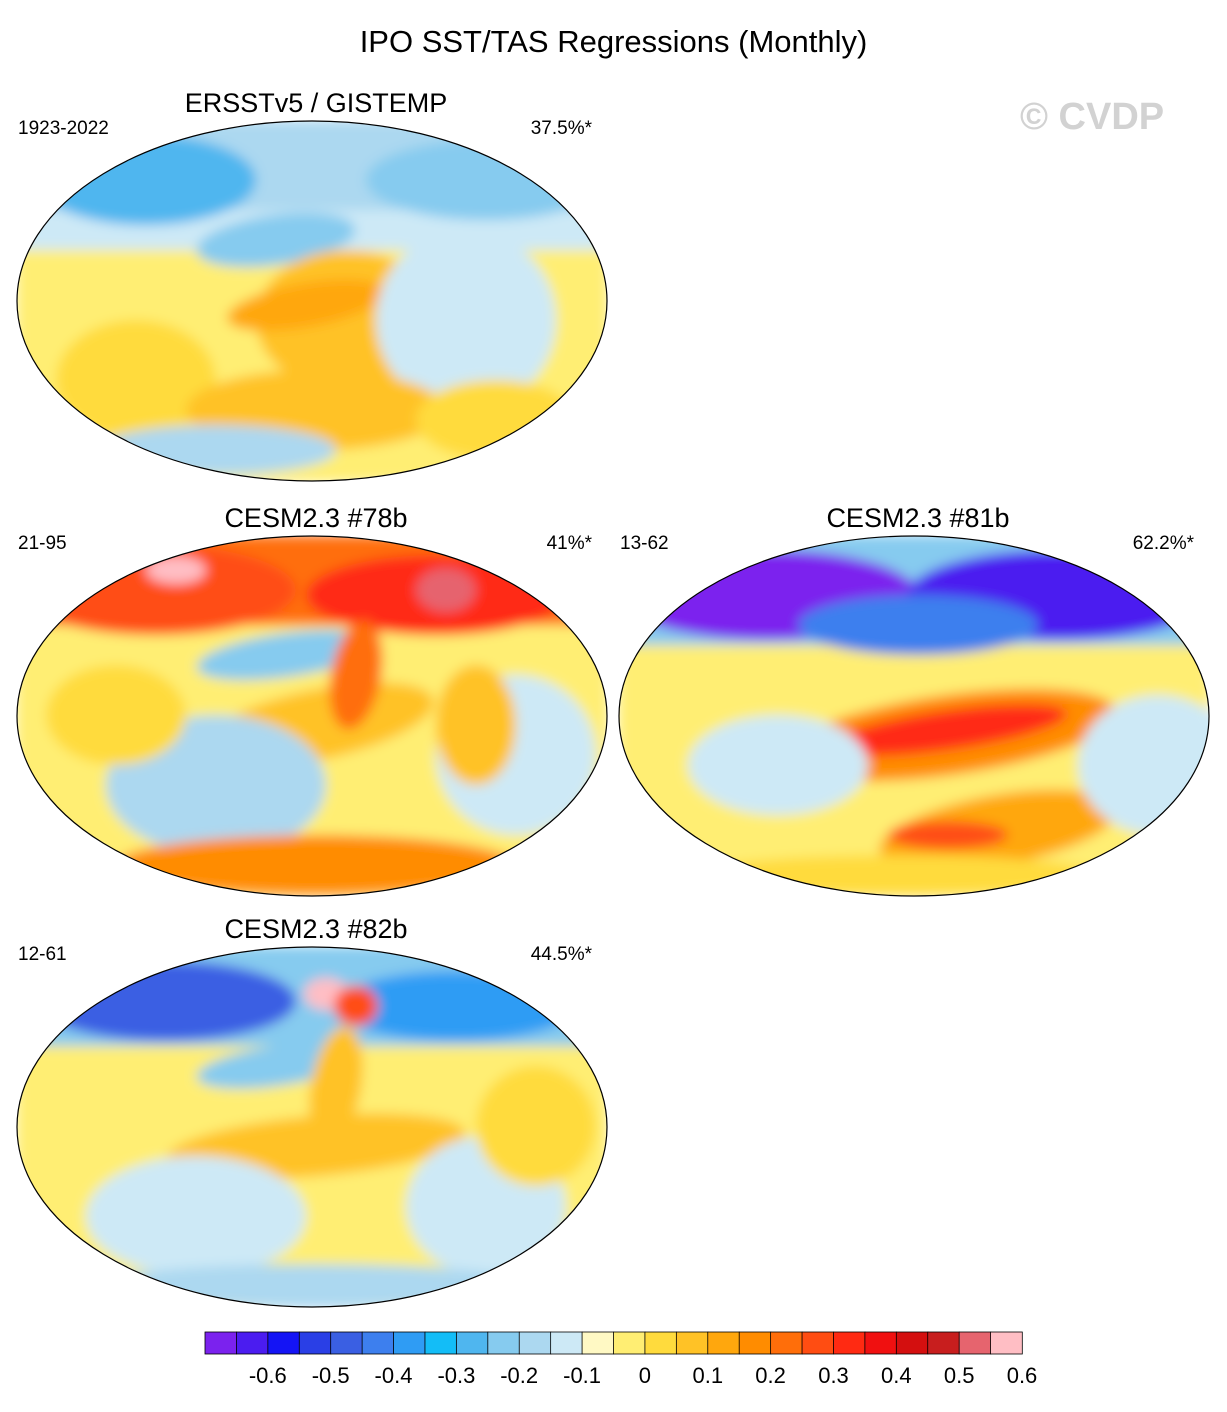 This screenshot has height=1412, width=1227. Describe the element at coordinates (42, 543) in the screenshot. I see `panel-years: 21-95` at that location.